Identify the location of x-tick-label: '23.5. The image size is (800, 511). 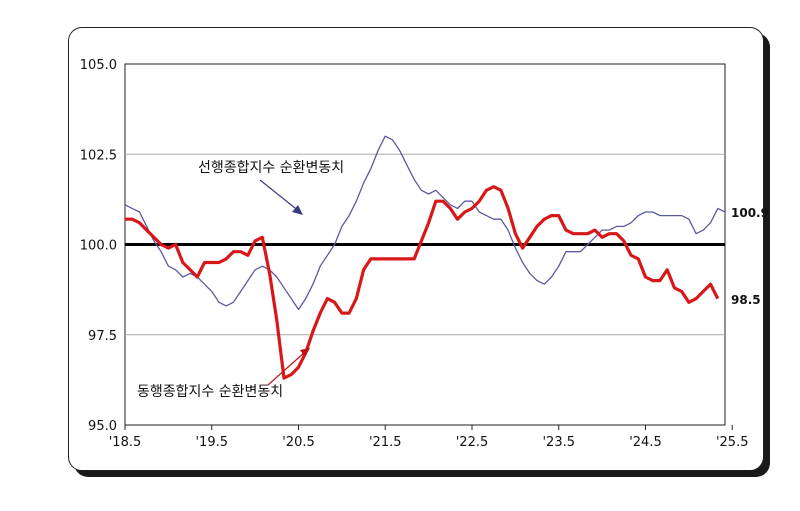
(558, 442).